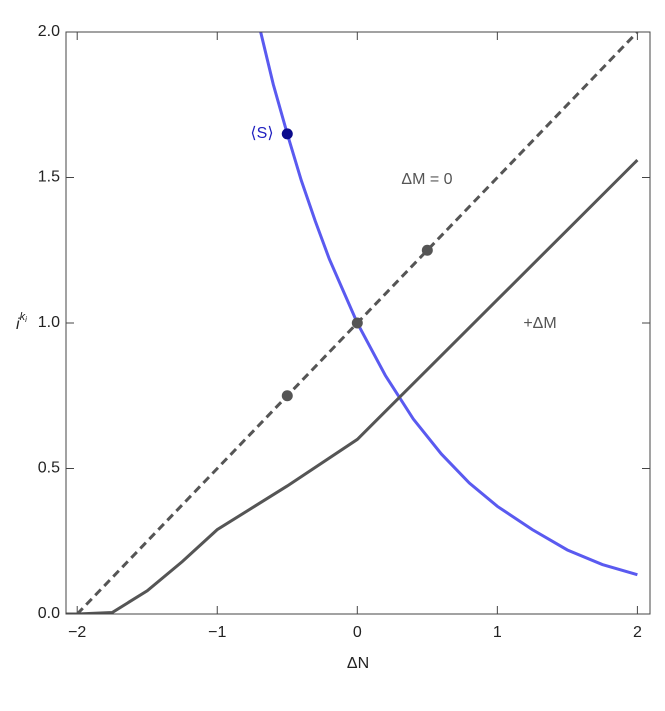 The width and height of the screenshot is (665, 711). Describe the element at coordinates (77, 632) in the screenshot. I see `x-tick-label: −2` at that location.